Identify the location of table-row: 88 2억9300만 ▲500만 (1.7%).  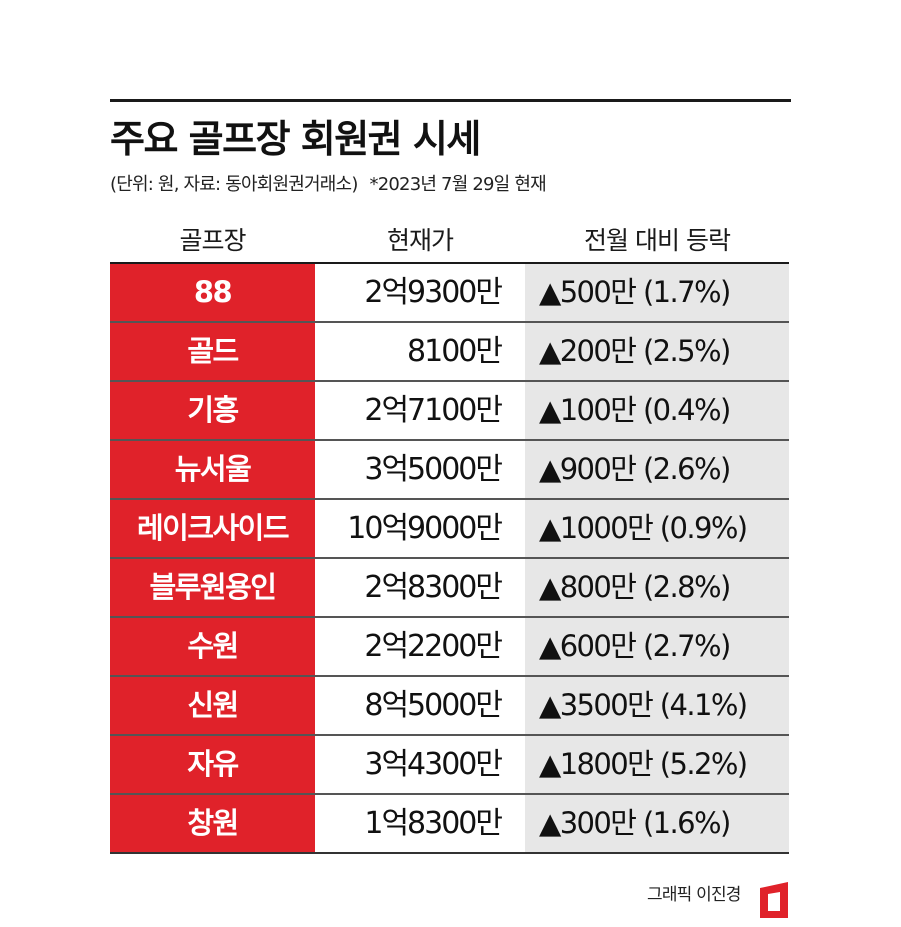
(449, 293).